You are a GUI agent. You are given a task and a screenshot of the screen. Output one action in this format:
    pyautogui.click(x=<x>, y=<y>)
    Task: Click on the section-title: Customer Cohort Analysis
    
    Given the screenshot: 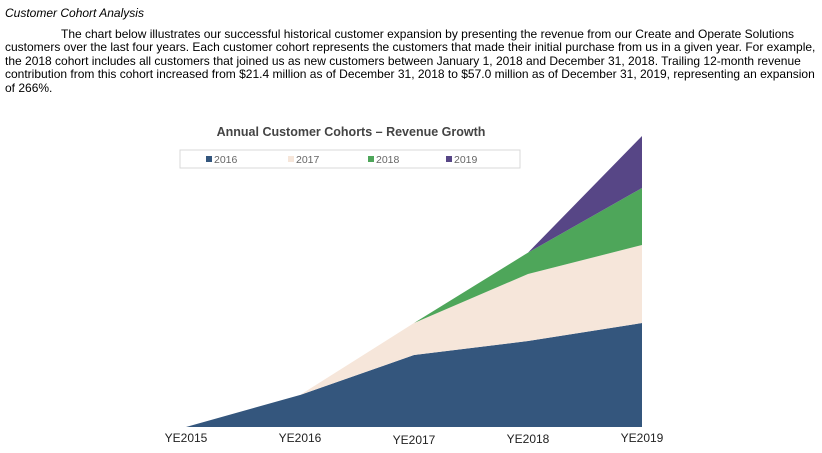 What is the action you would take?
    pyautogui.click(x=74, y=13)
    